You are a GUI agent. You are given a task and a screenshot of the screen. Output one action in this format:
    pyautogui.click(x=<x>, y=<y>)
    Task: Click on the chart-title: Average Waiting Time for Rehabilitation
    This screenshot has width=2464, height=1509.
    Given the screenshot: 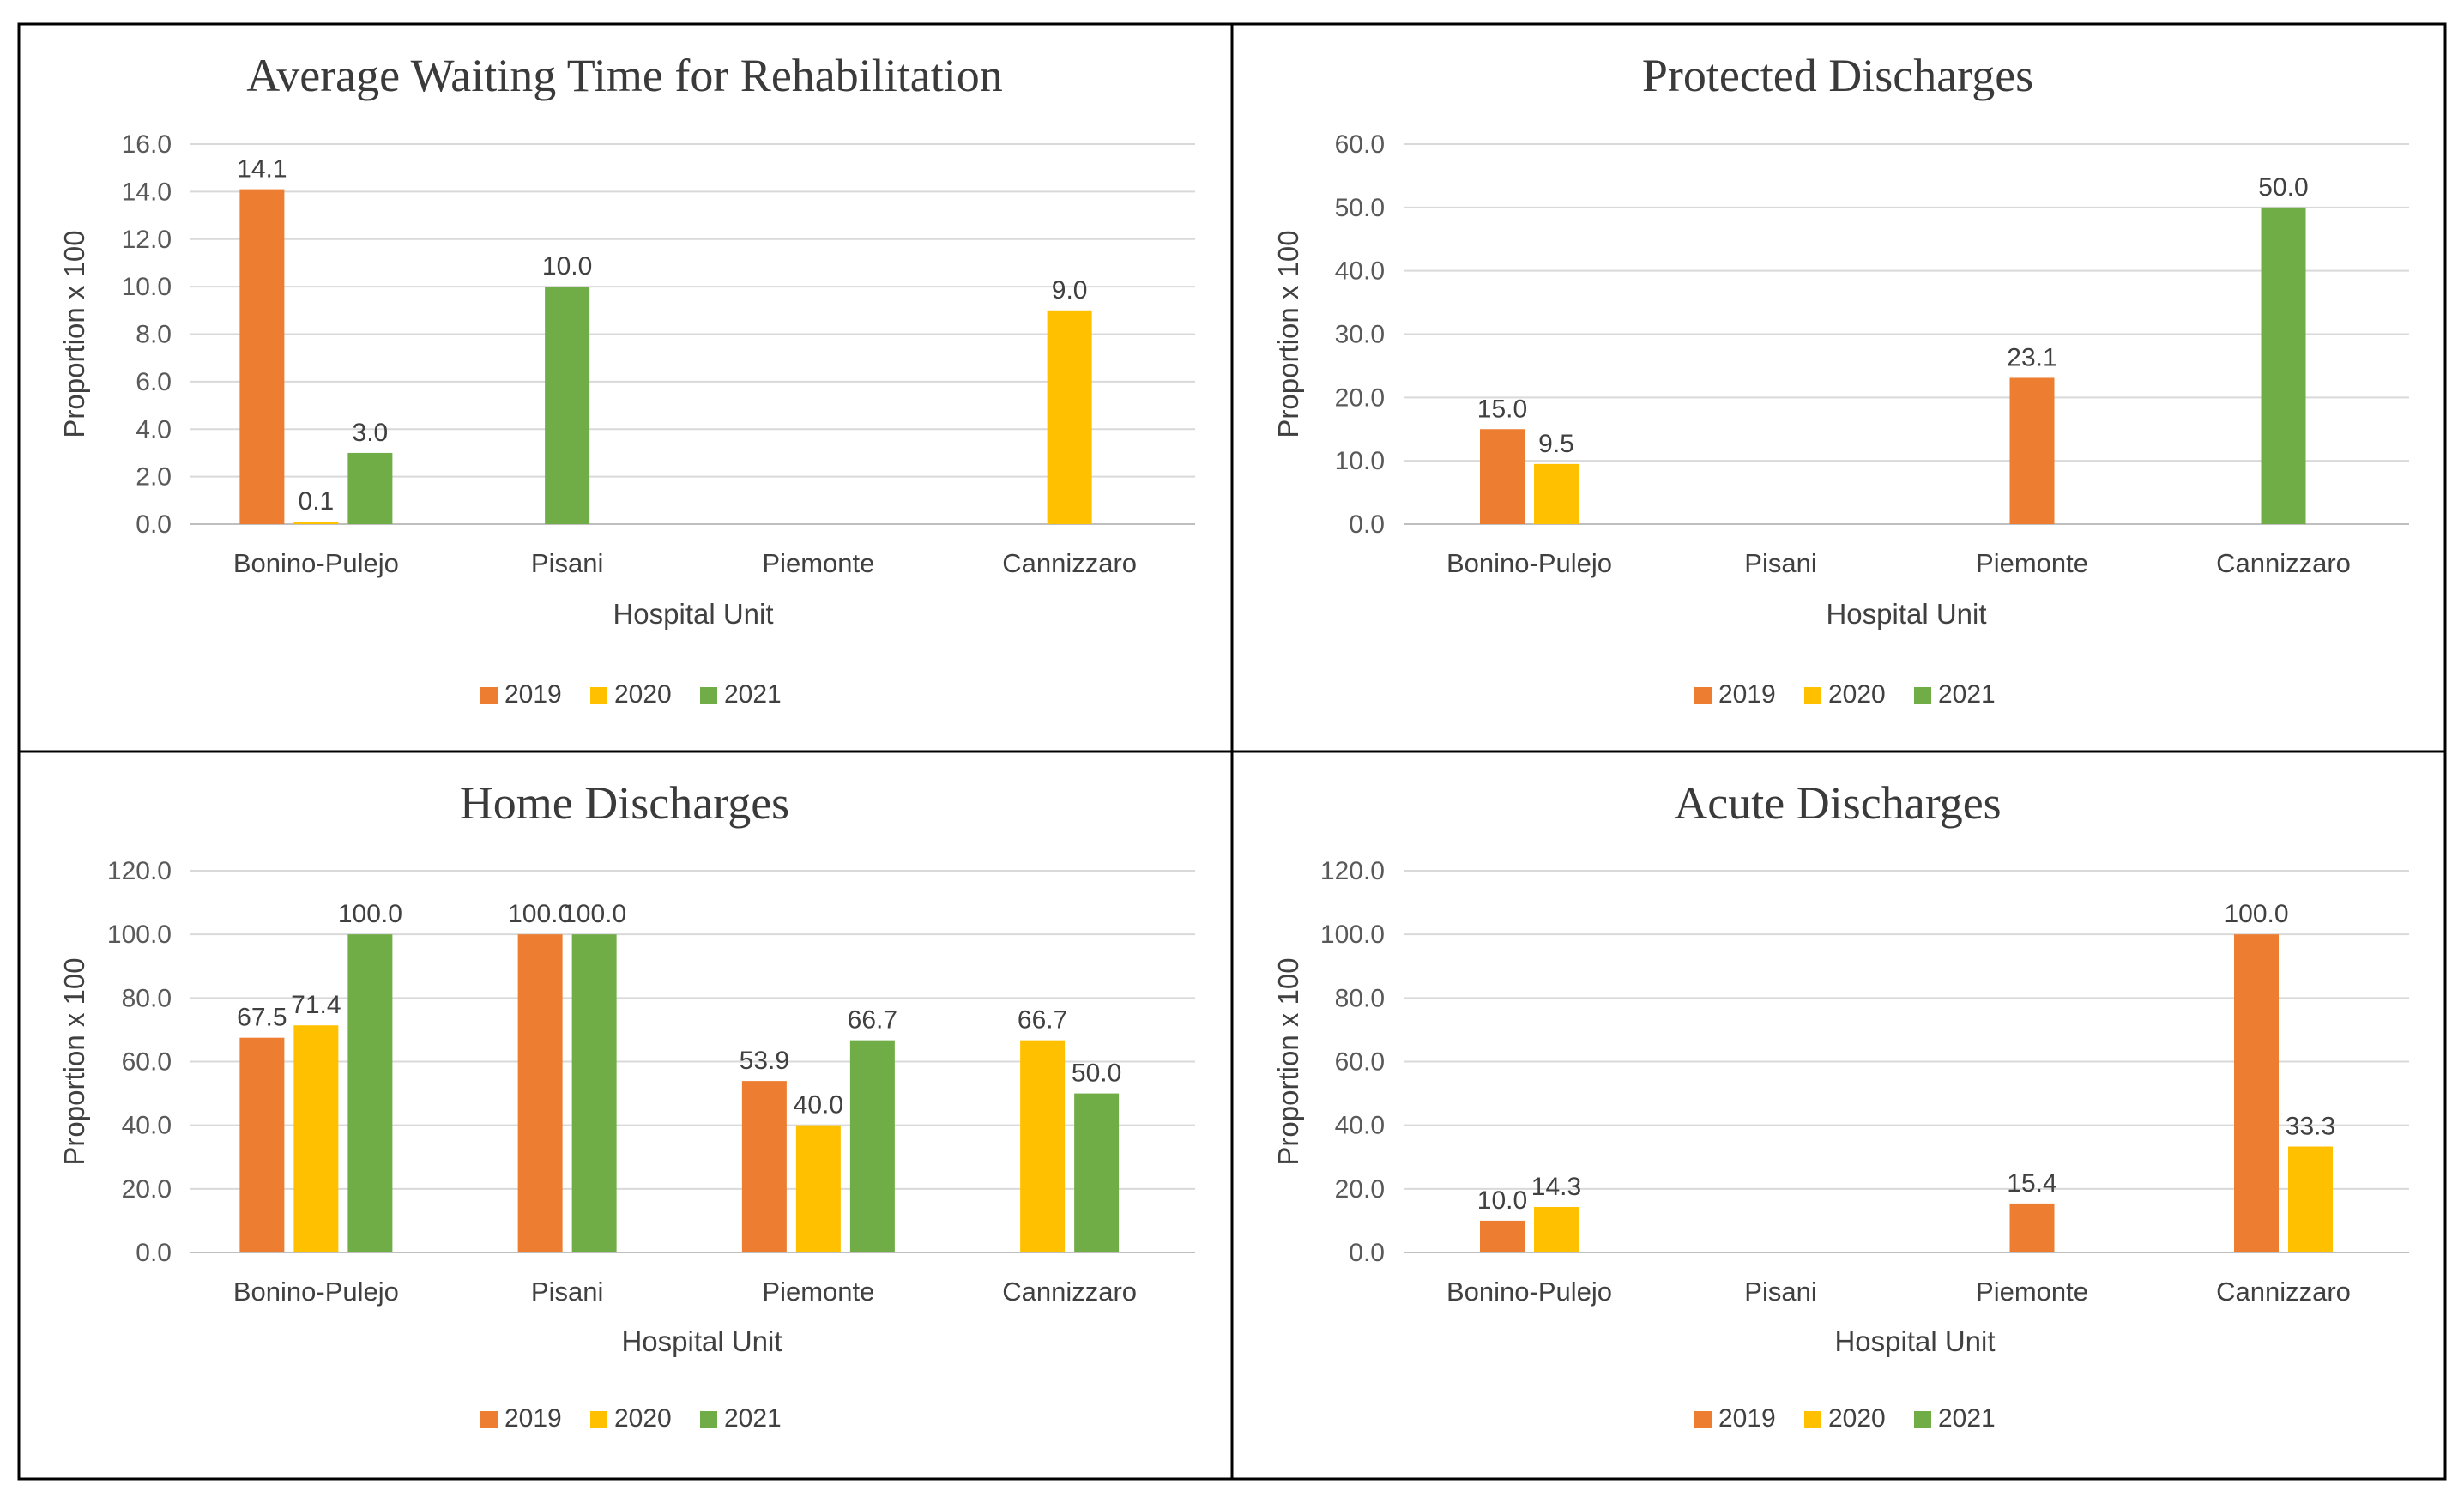 What is the action you would take?
    pyautogui.click(x=624, y=75)
    